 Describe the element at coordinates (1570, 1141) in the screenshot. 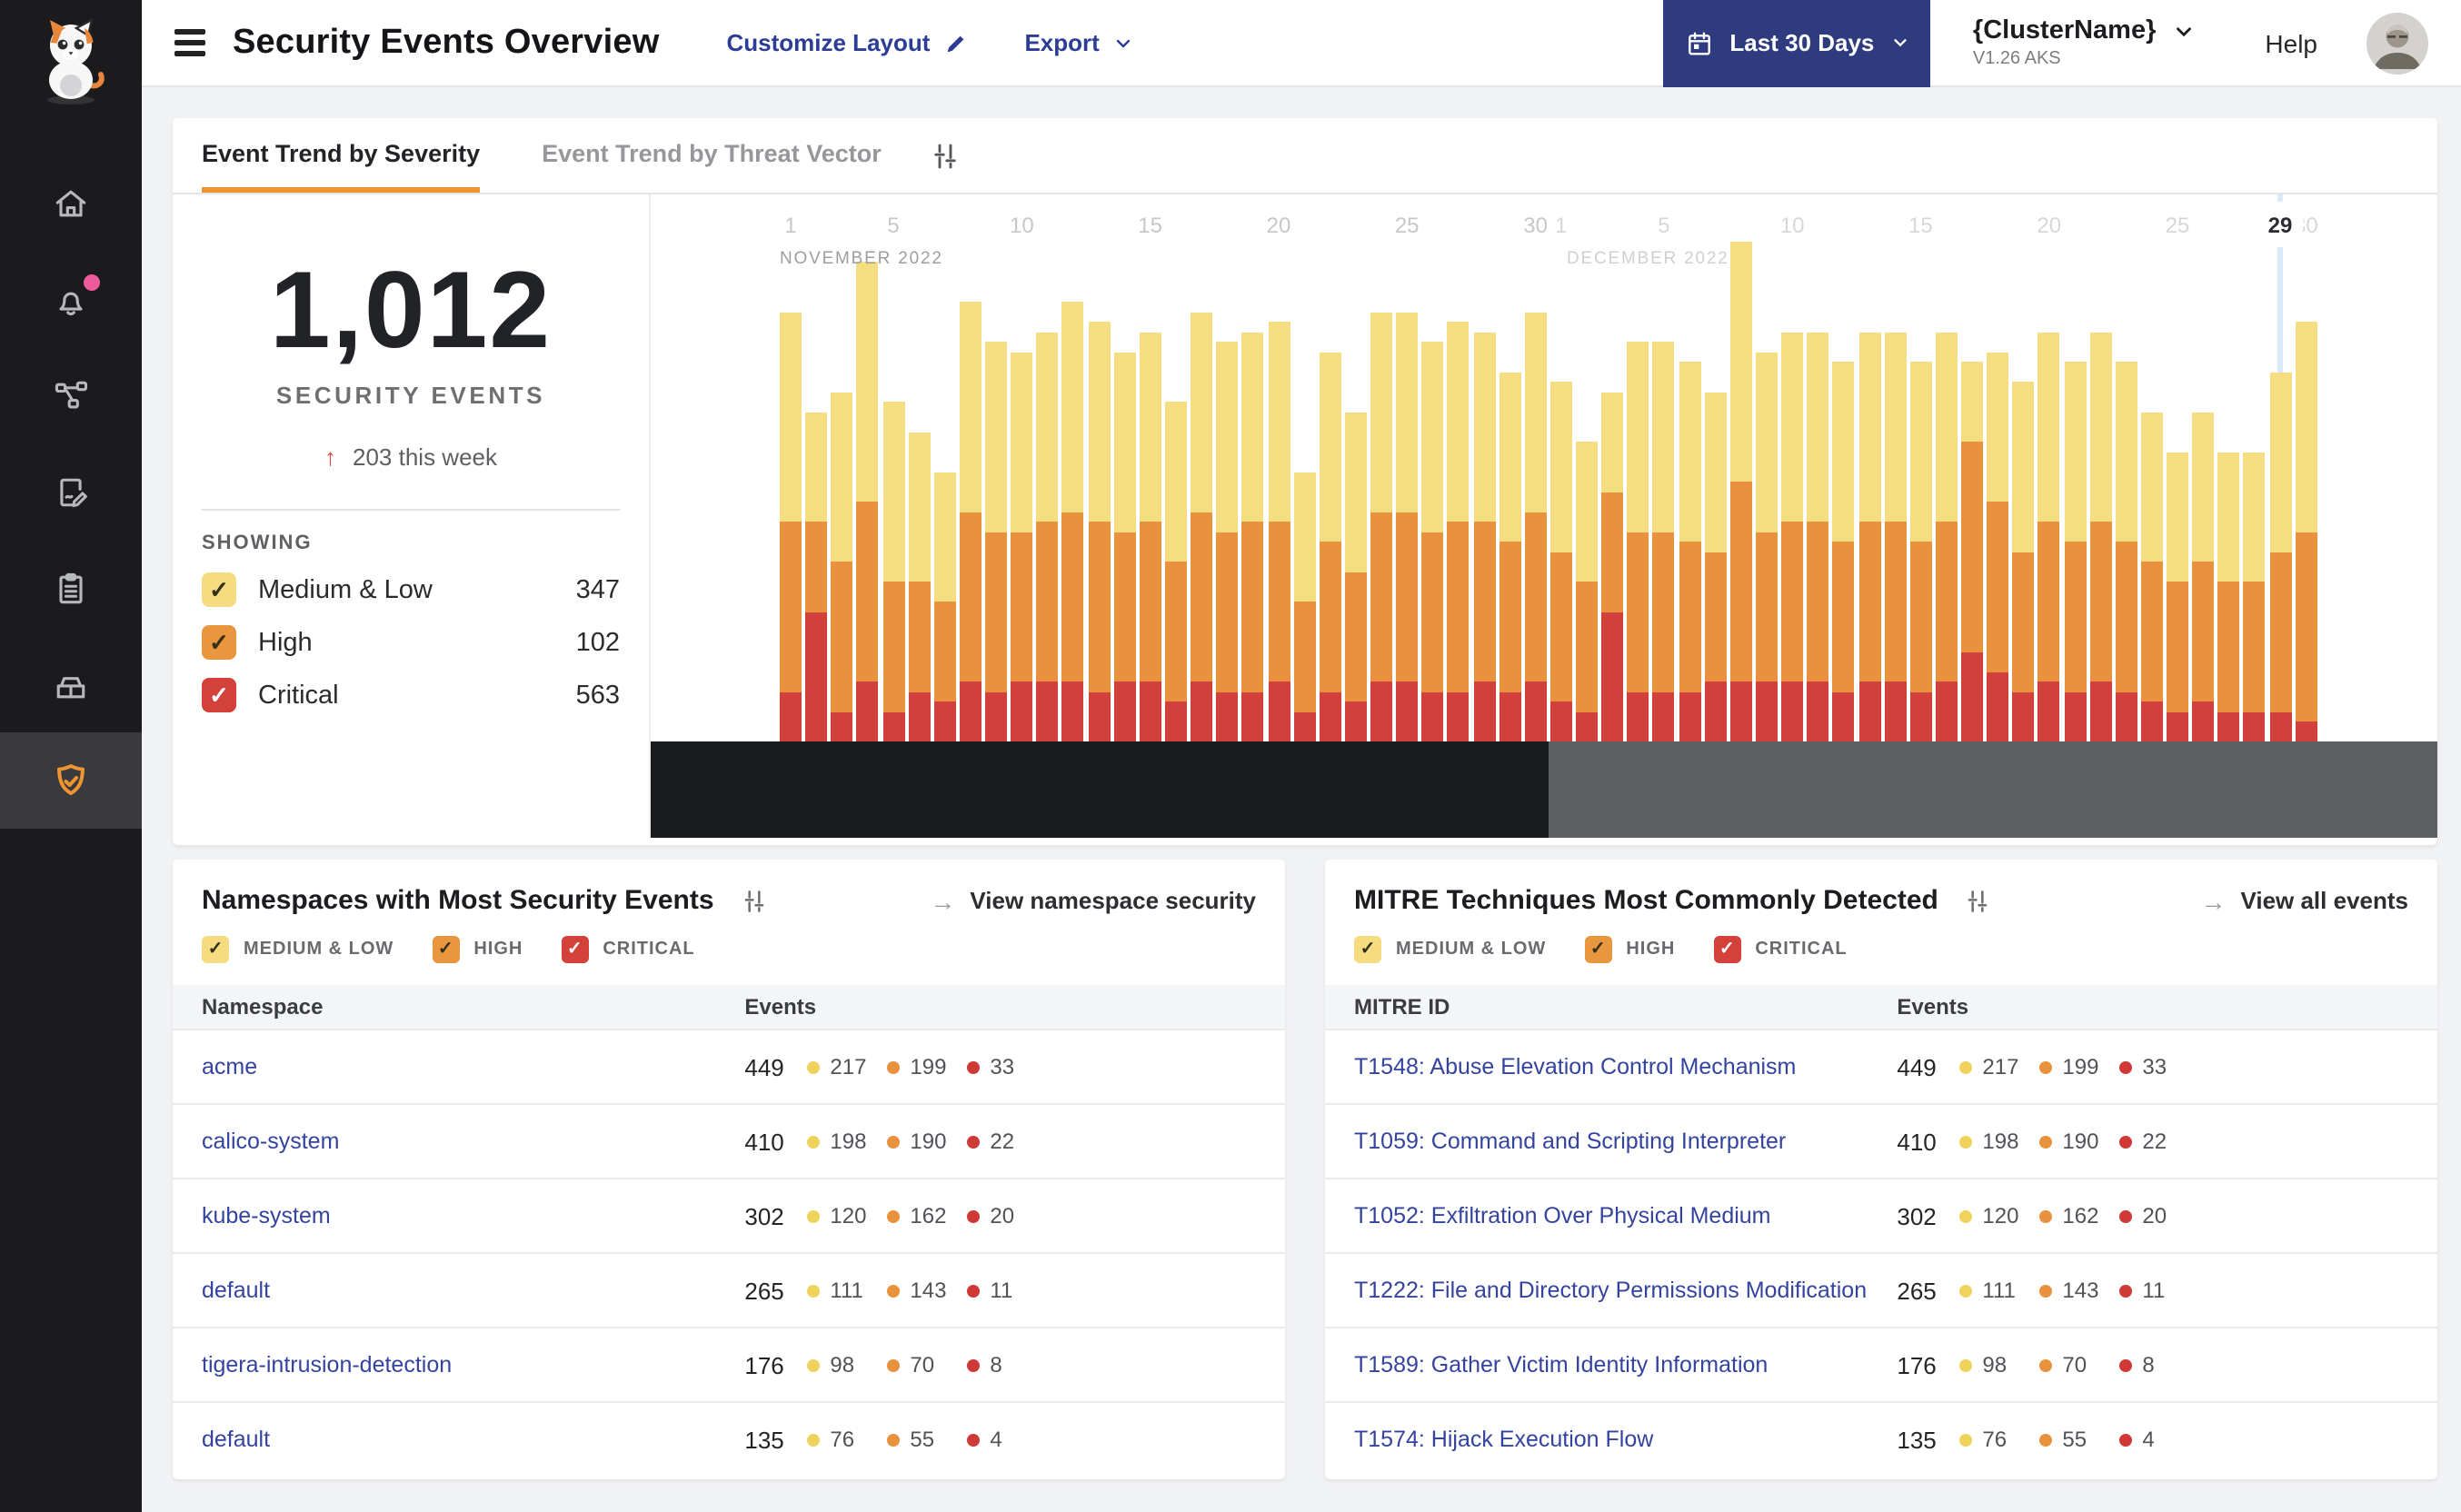

I see `mitre-id-link: T1059: Command and Scripting Interpreter` at that location.